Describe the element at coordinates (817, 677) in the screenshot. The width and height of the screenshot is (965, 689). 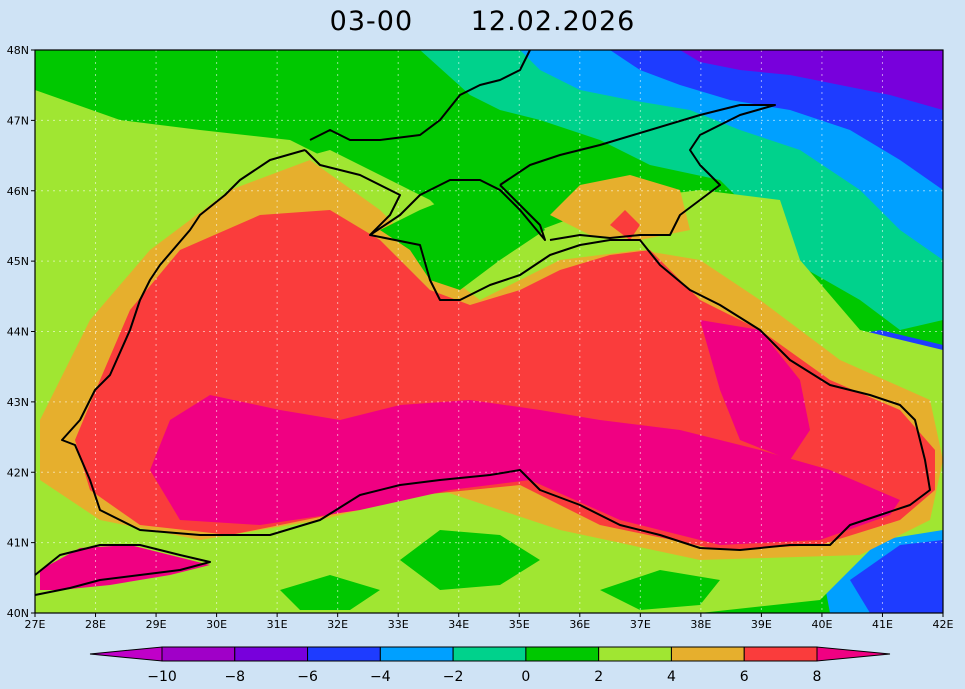
I see `colorbar-label: 8` at that location.